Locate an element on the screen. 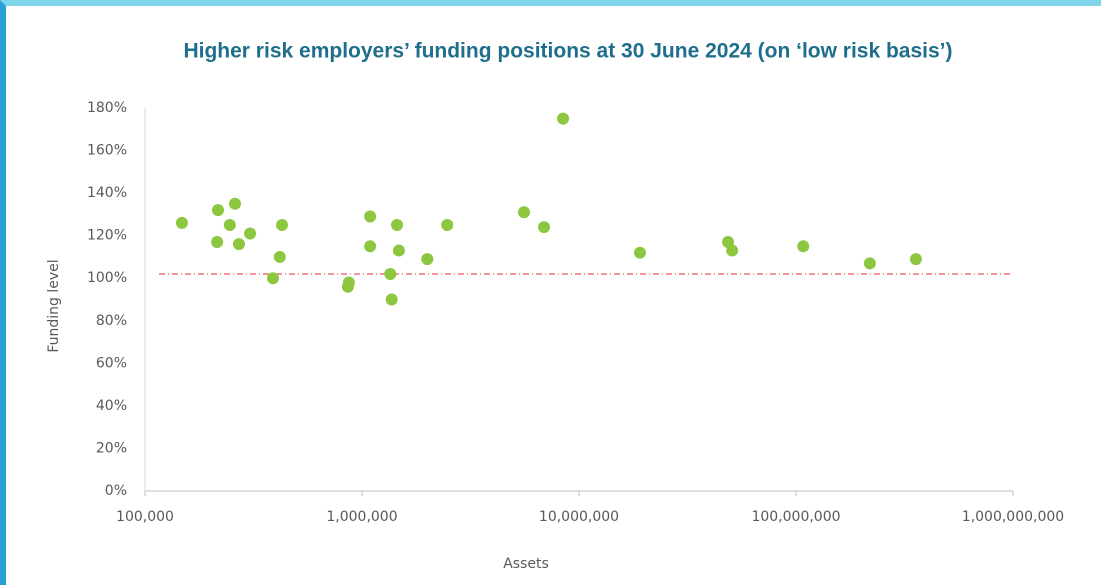  y-tick-label: 0% is located at coordinates (116, 491).